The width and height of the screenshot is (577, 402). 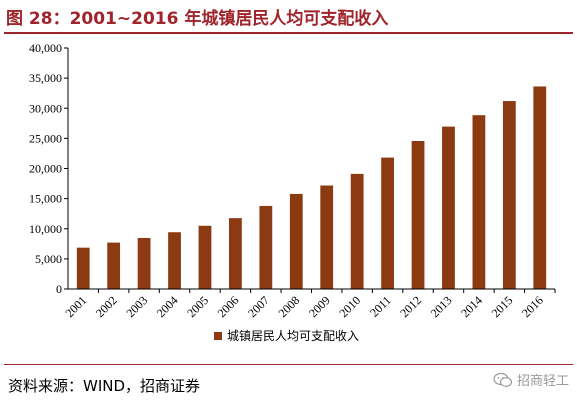 What do you see at coordinates (167, 306) in the screenshot?
I see `x-tick-label: 2004` at bounding box center [167, 306].